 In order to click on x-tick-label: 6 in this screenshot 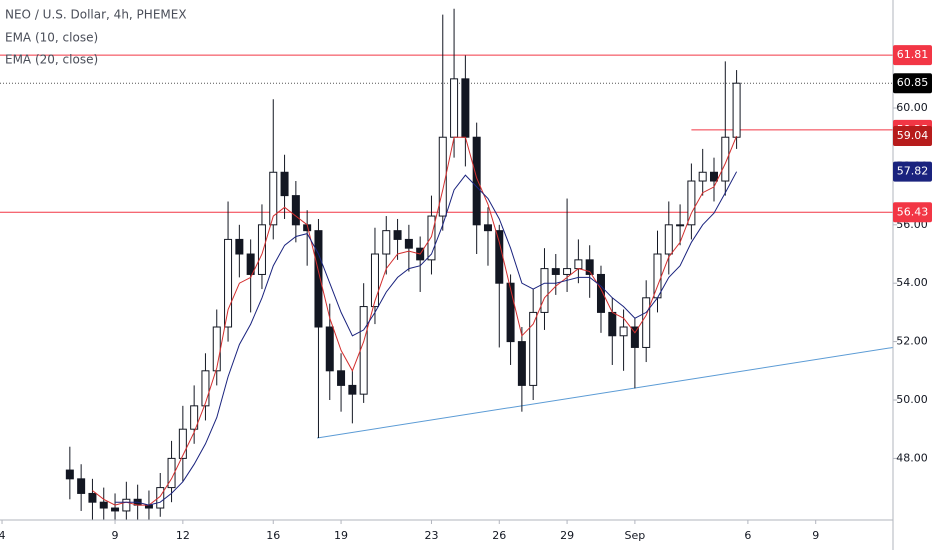, I will do `click(747, 535)`.